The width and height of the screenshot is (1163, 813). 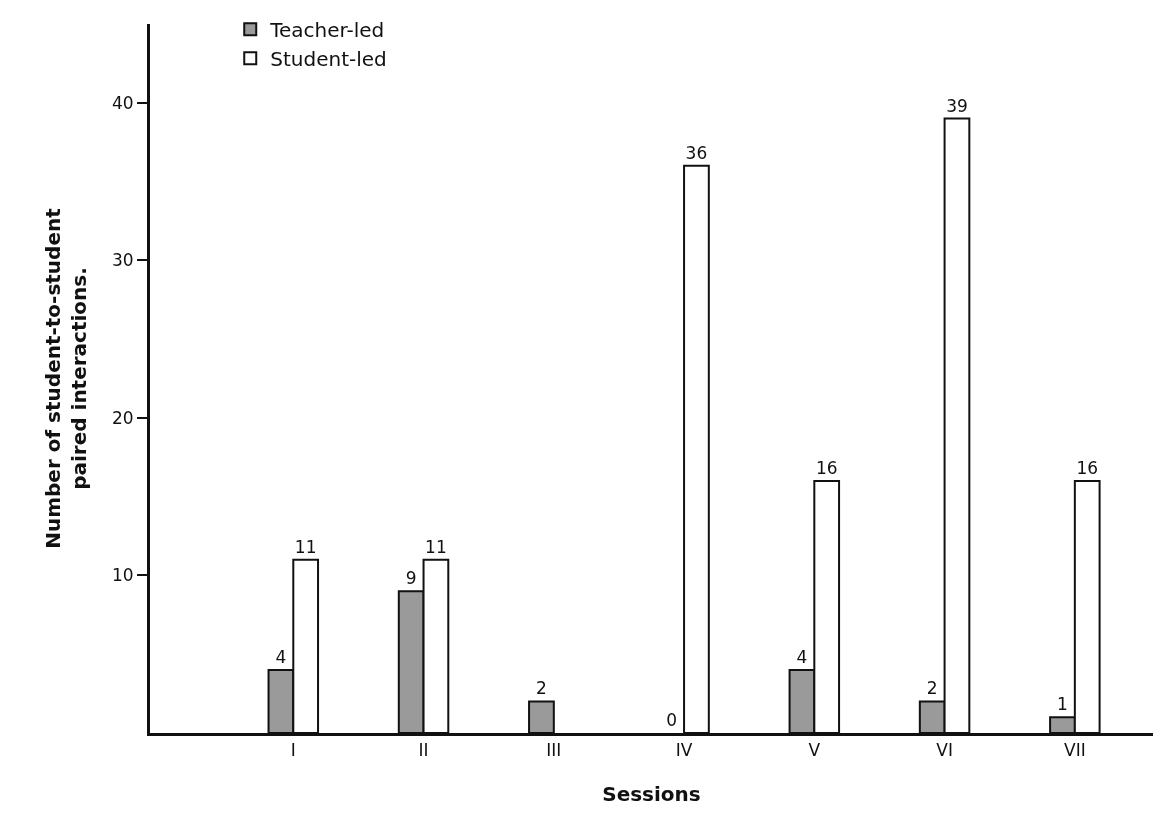 What do you see at coordinates (122, 102) in the screenshot?
I see `y-tick-label: 40` at bounding box center [122, 102].